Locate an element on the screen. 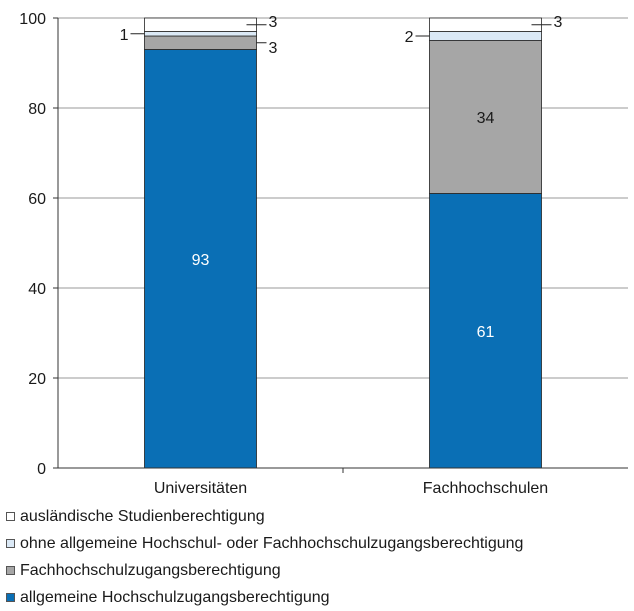  legend-item: allgemeine Hochschulzugangsberechtigung is located at coordinates (264, 597).